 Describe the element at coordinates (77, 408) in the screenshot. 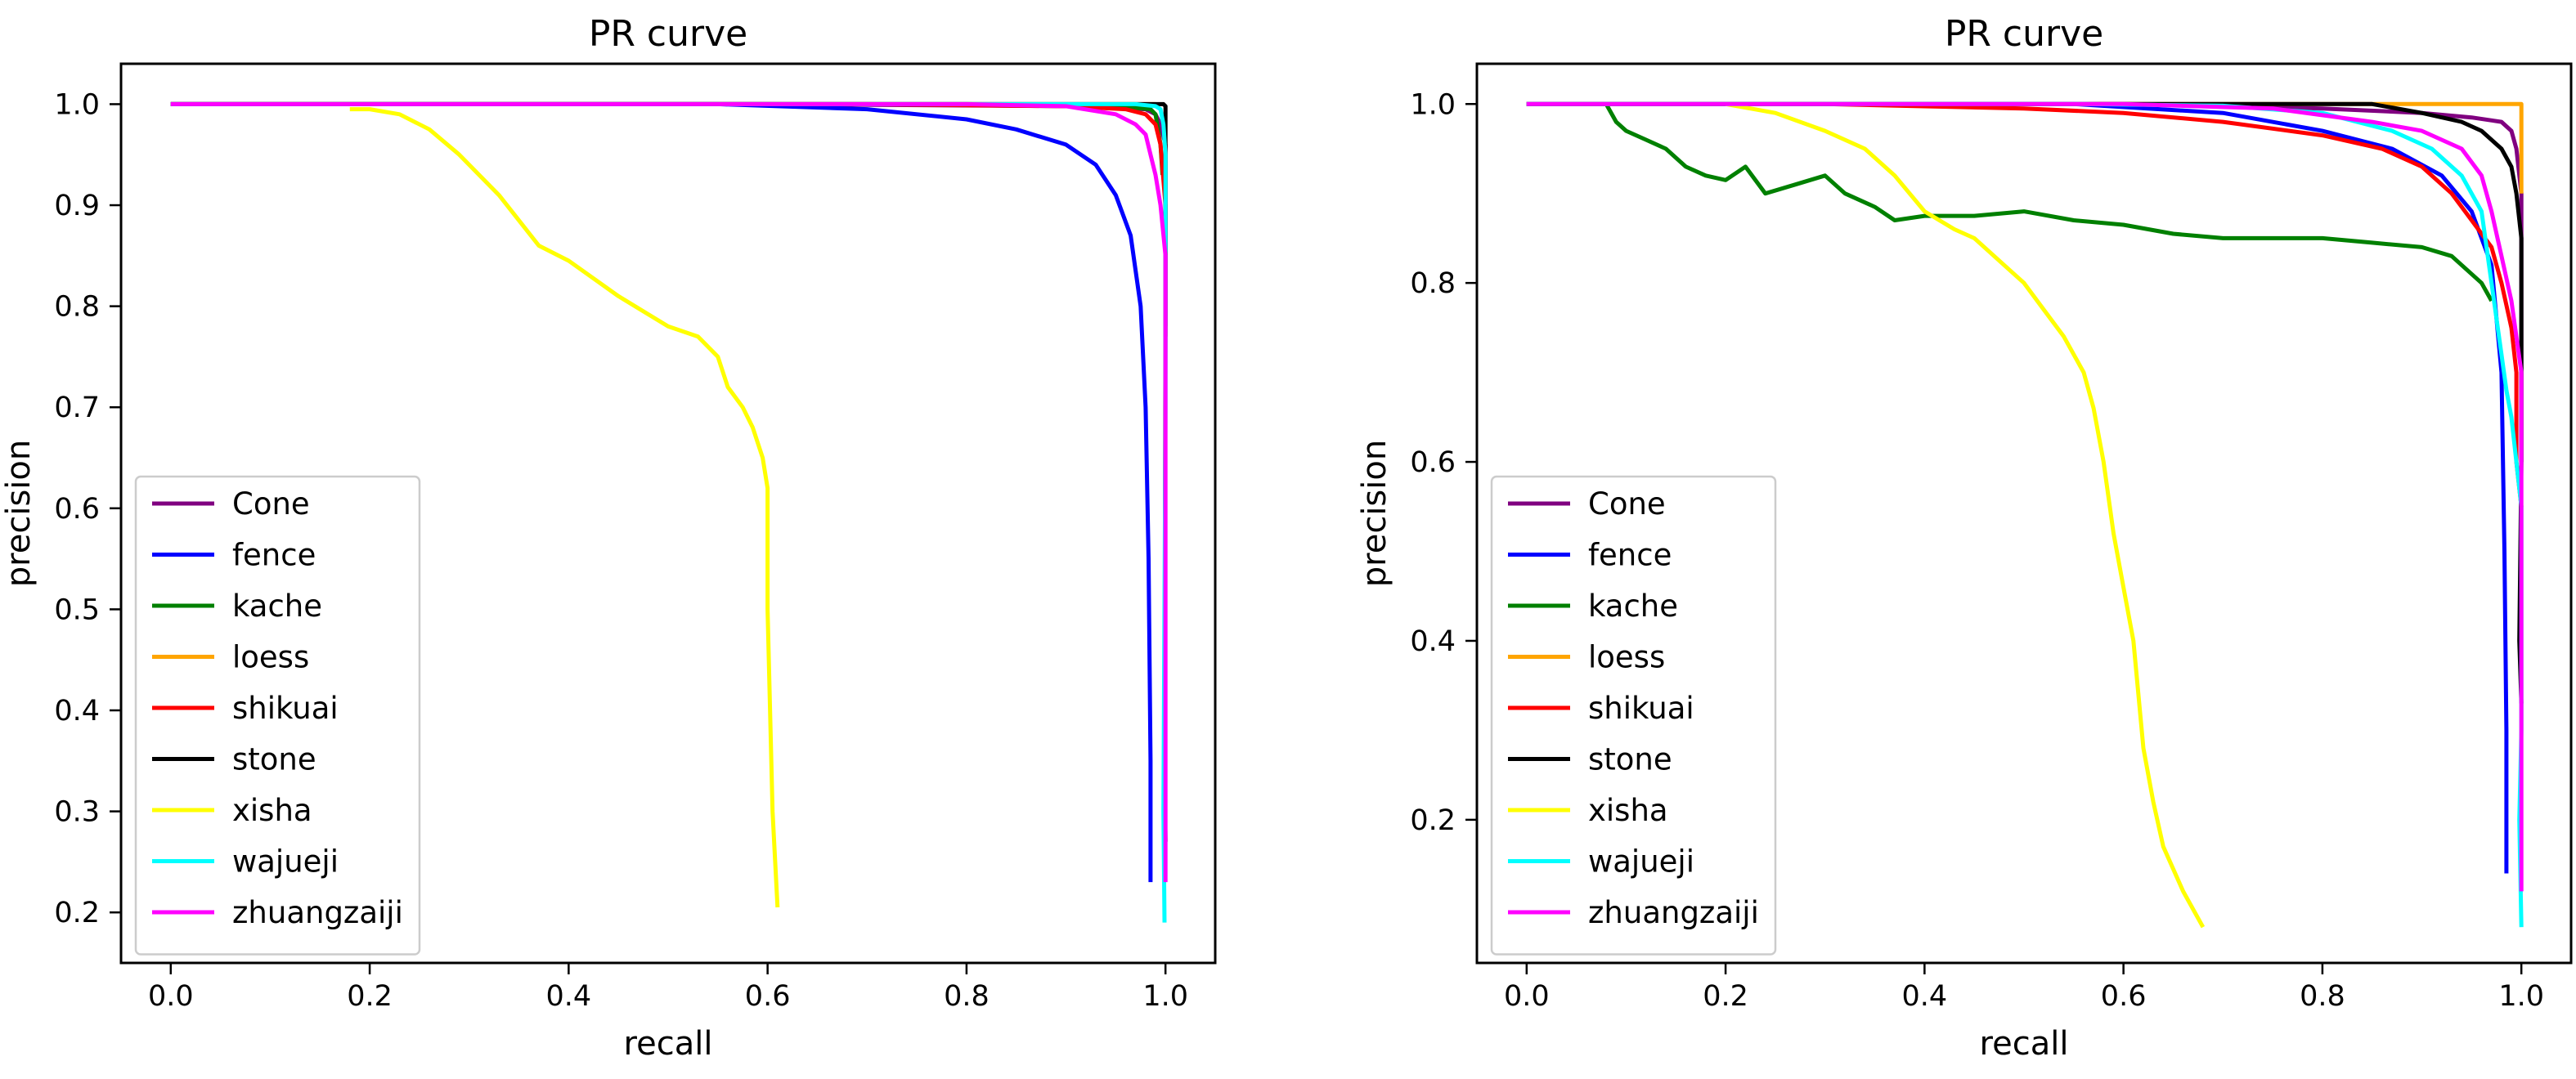

I see `y-tick-label: 0.7` at that location.